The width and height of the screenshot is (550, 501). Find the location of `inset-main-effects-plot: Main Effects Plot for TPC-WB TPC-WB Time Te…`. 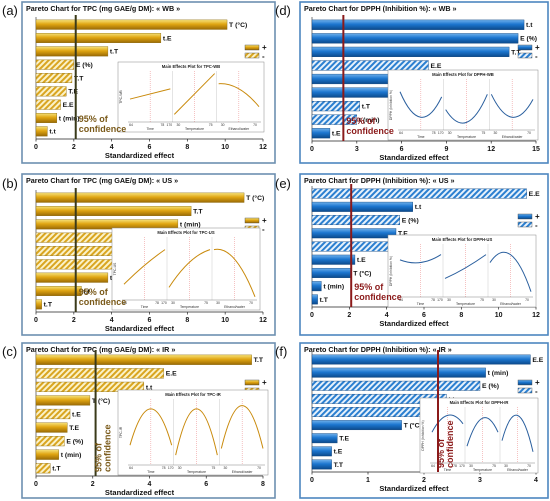

inset-main-effects-plot: Main Effects Plot for TPC-WB TPC-WB Time Te… is located at coordinates (191, 97).